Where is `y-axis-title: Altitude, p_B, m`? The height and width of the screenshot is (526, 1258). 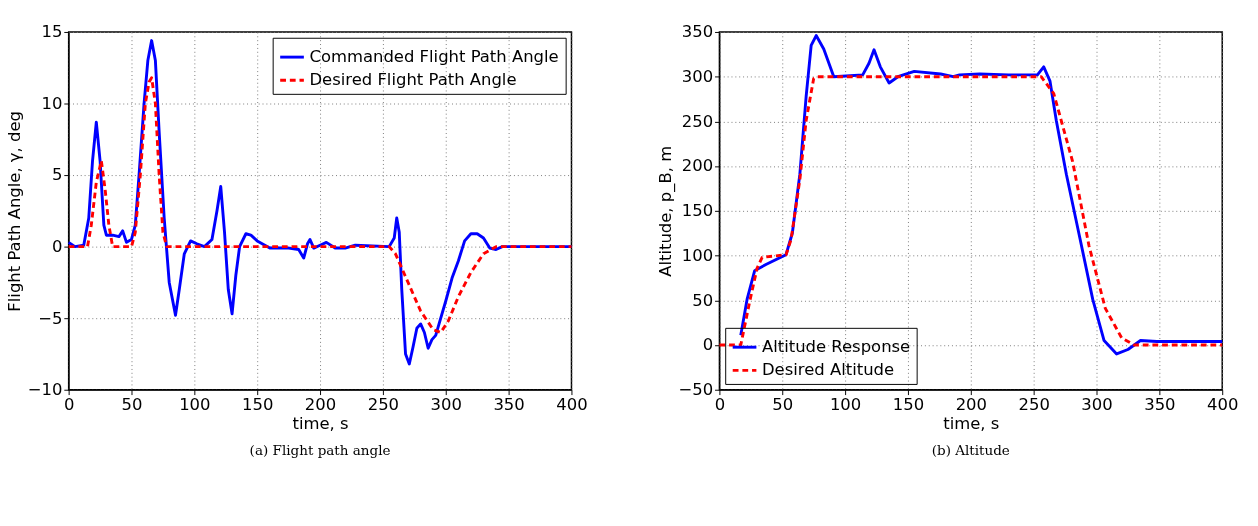
y-axis-title: Altitude, p_B, m is located at coordinates (665, 211).